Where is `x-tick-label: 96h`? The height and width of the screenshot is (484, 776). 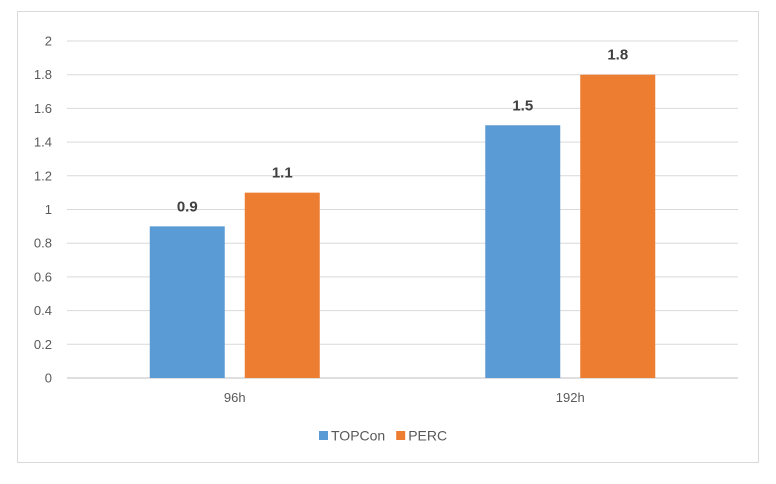 x-tick-label: 96h is located at coordinates (235, 397).